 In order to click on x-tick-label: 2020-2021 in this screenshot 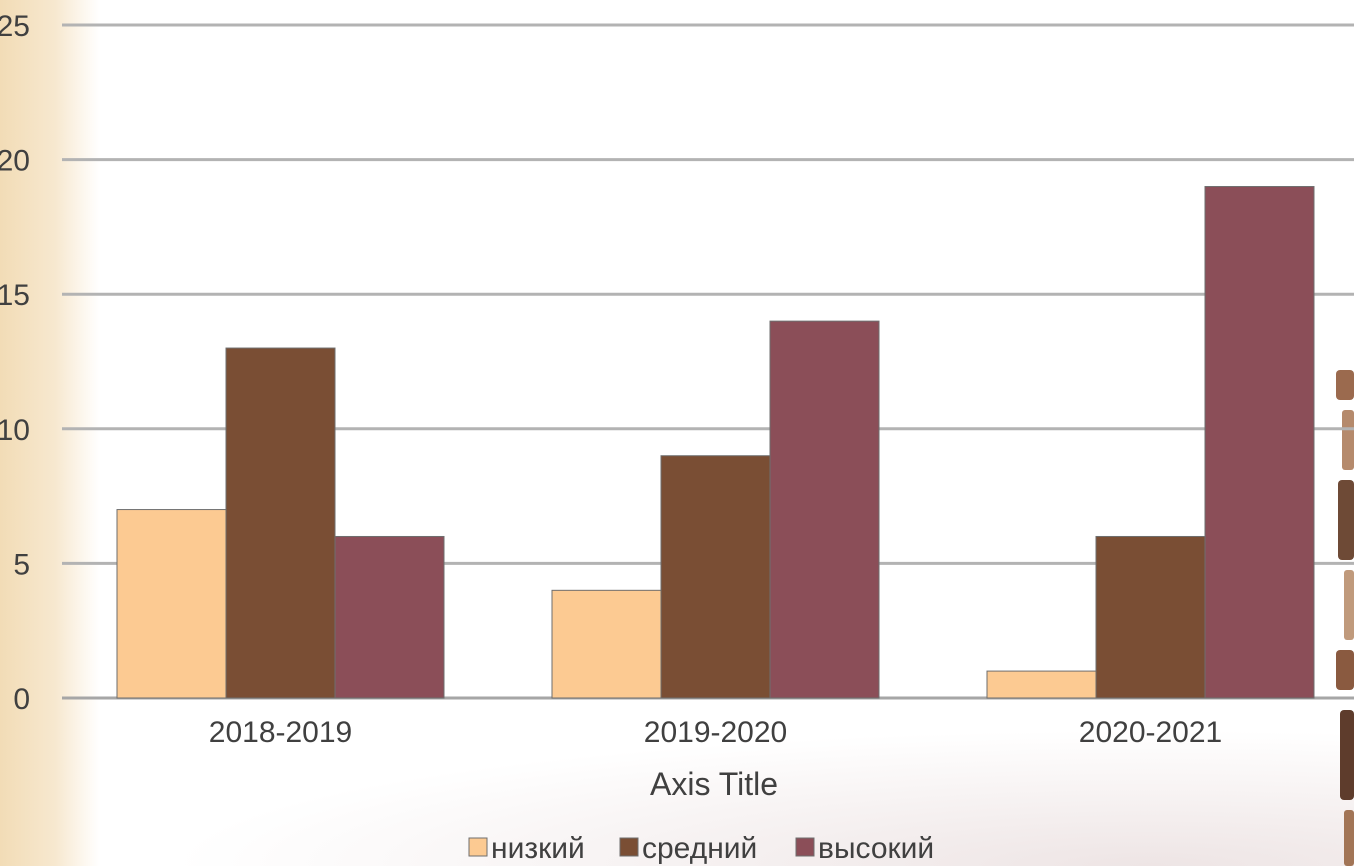, I will do `click(1150, 732)`.